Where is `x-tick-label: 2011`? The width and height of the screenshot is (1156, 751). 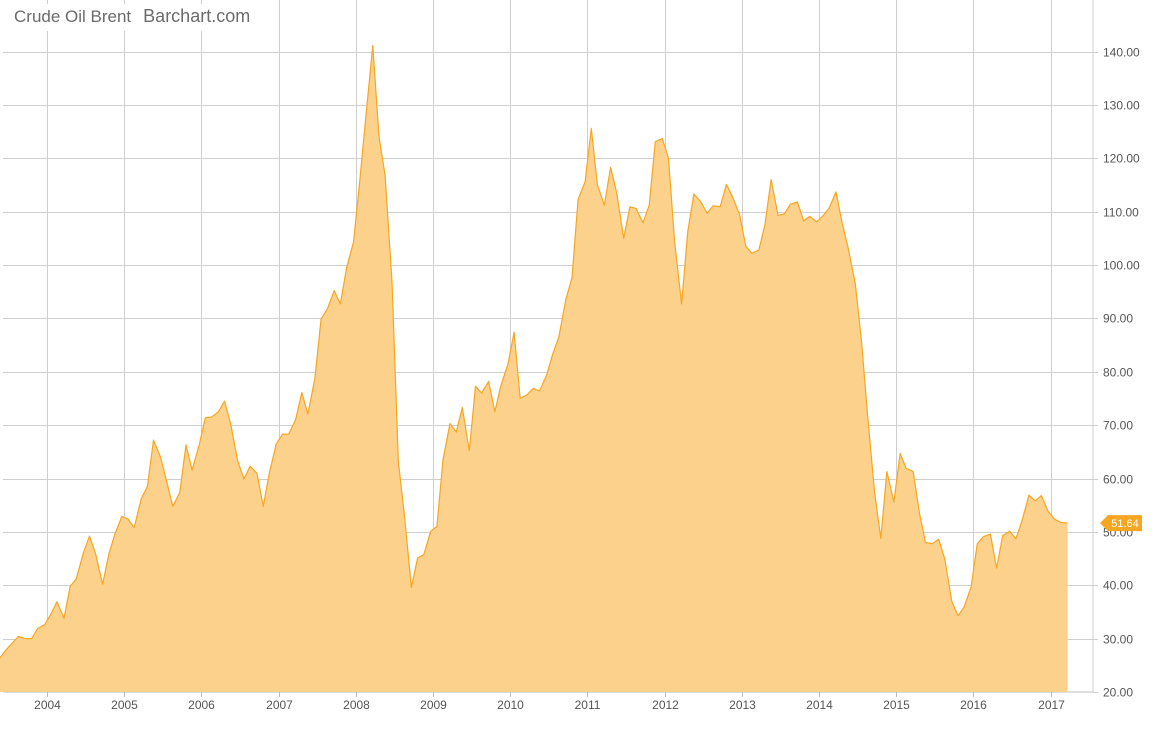 x-tick-label: 2011 is located at coordinates (588, 705).